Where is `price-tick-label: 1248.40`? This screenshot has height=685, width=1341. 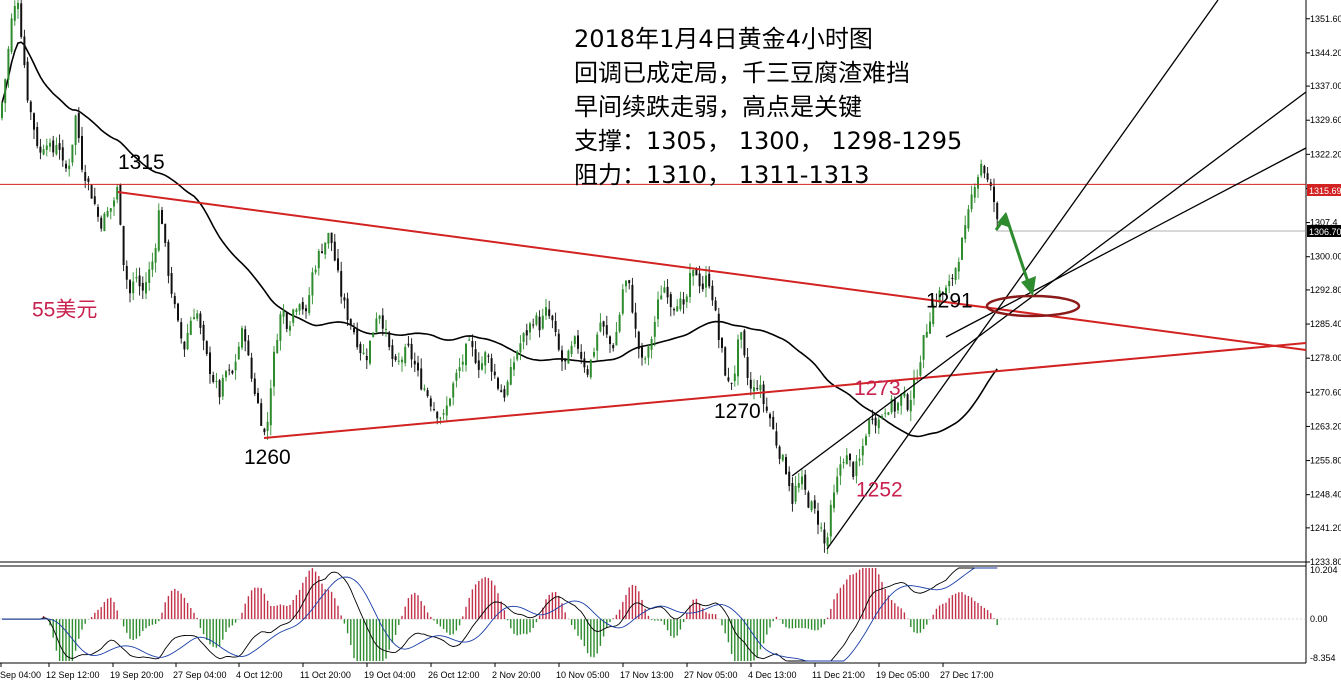
price-tick-label: 1248.40 is located at coordinates (1325, 495).